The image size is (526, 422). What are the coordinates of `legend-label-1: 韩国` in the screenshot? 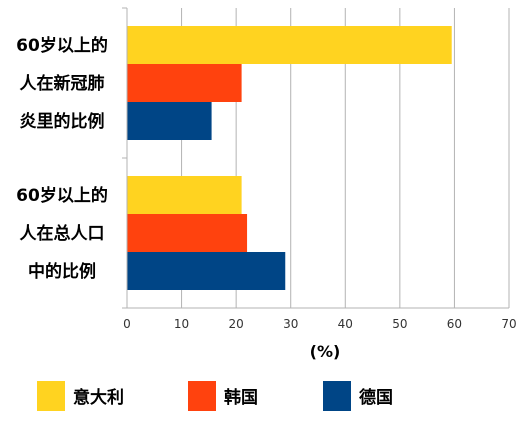 It's located at (241, 397).